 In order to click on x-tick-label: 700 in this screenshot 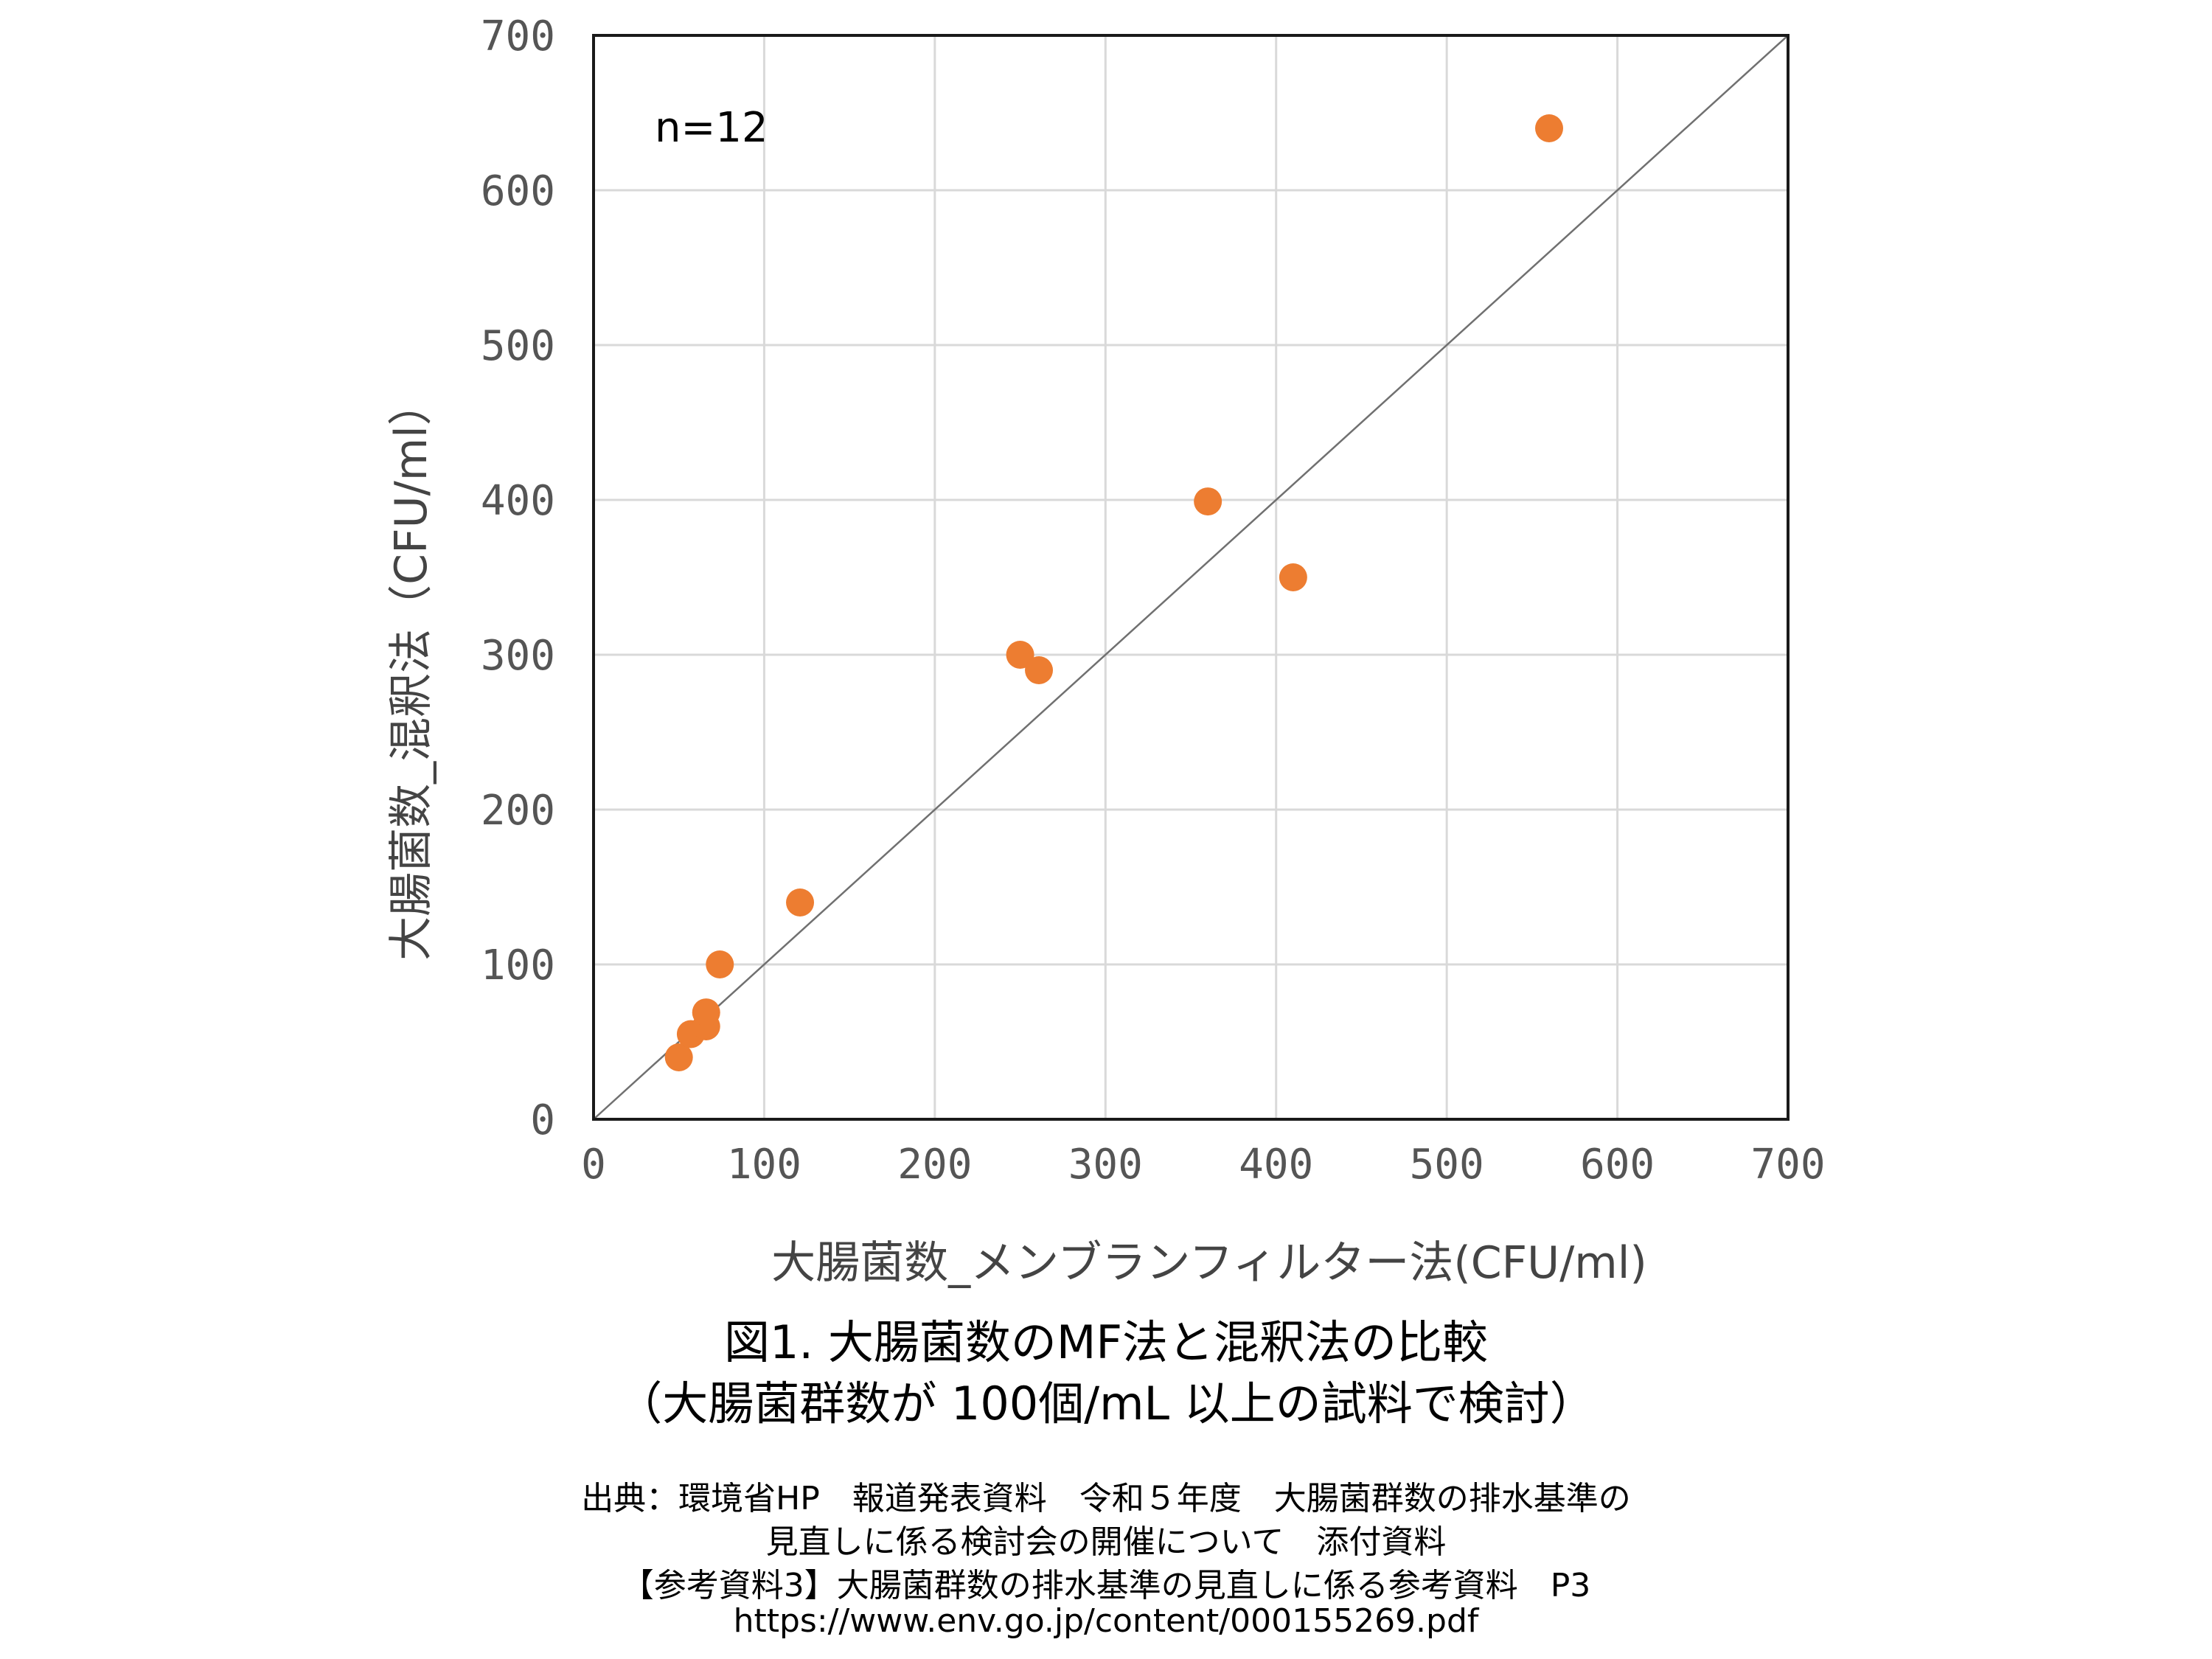, I will do `click(1787, 1165)`.